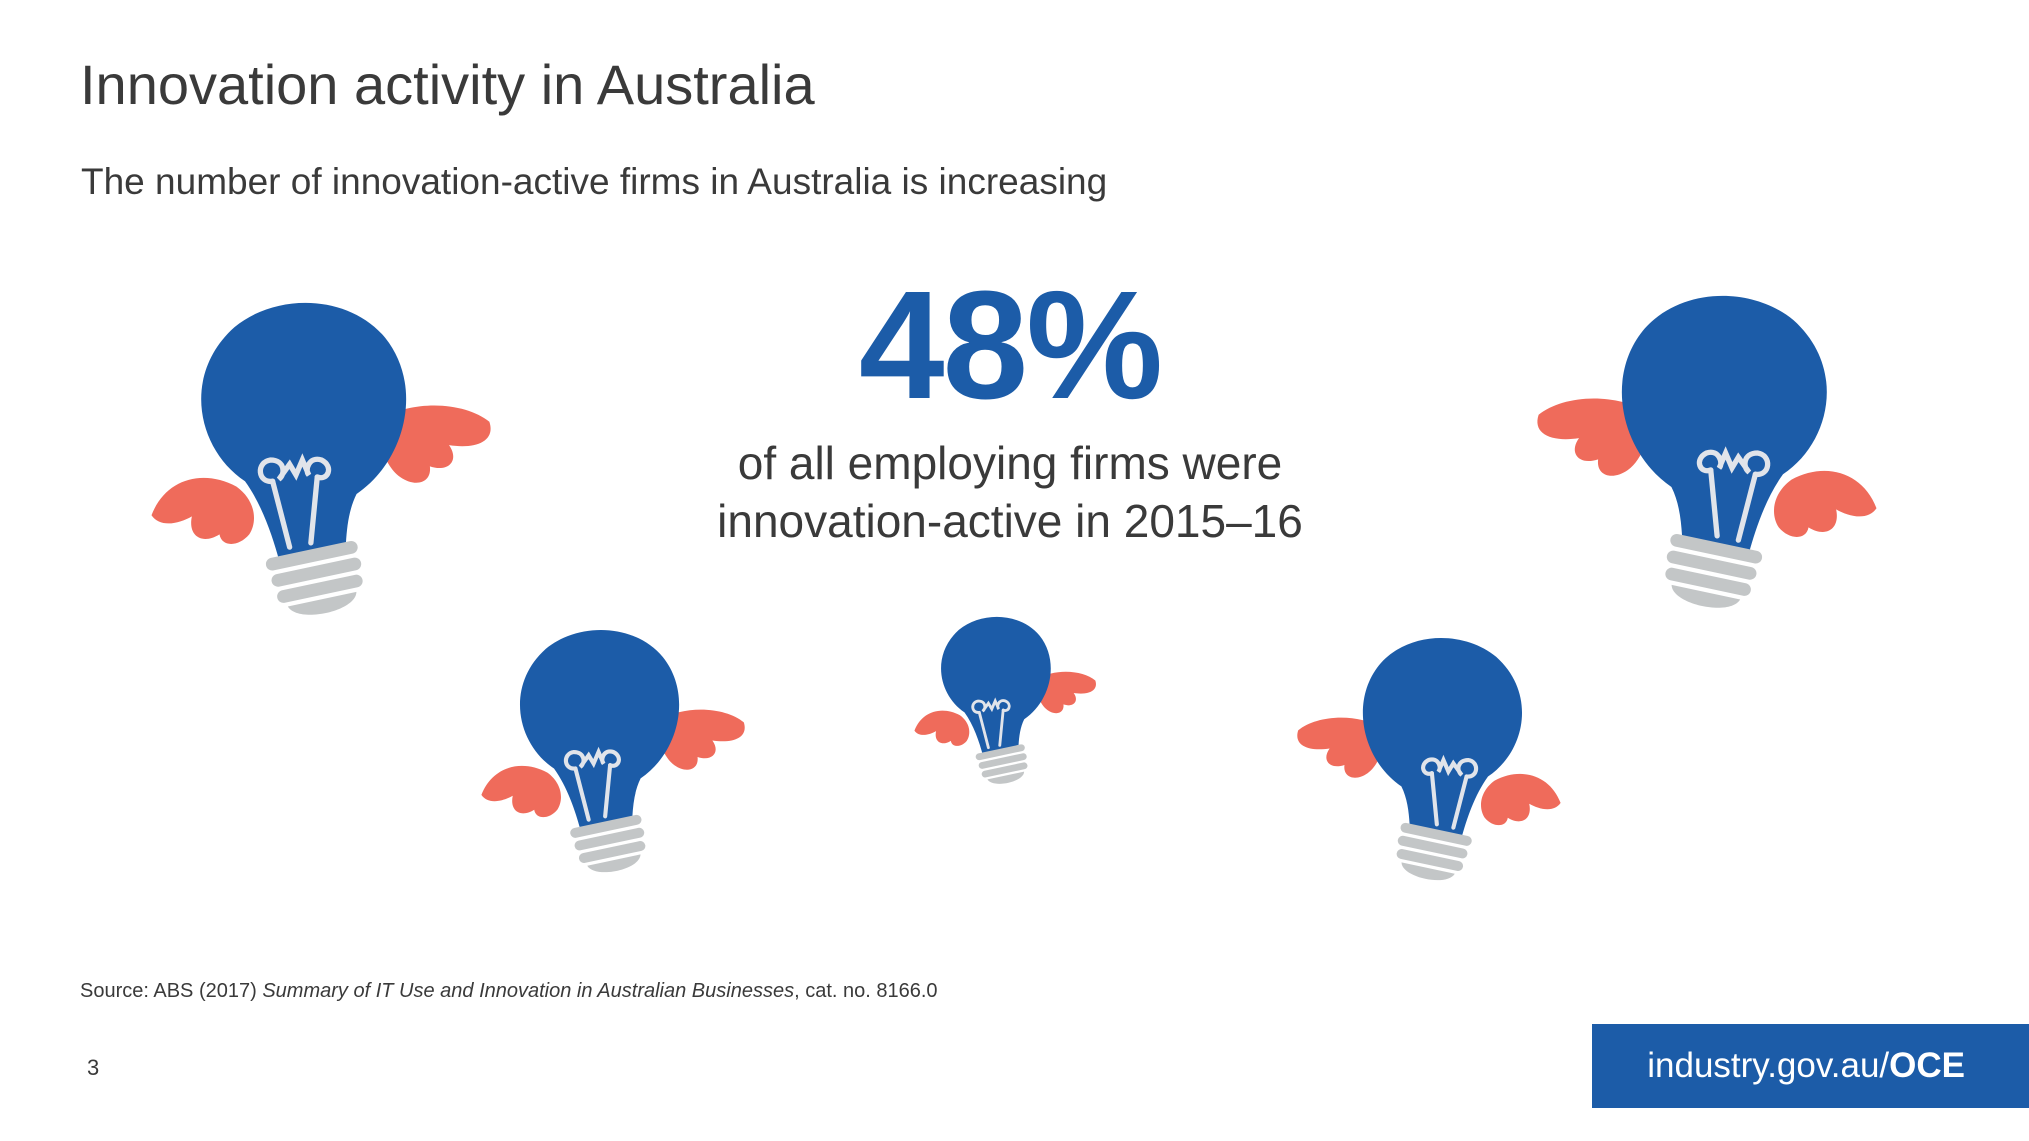 This screenshot has width=2029, height=1141. I want to click on slide-title: Innovation activity in Australia, so click(447, 84).